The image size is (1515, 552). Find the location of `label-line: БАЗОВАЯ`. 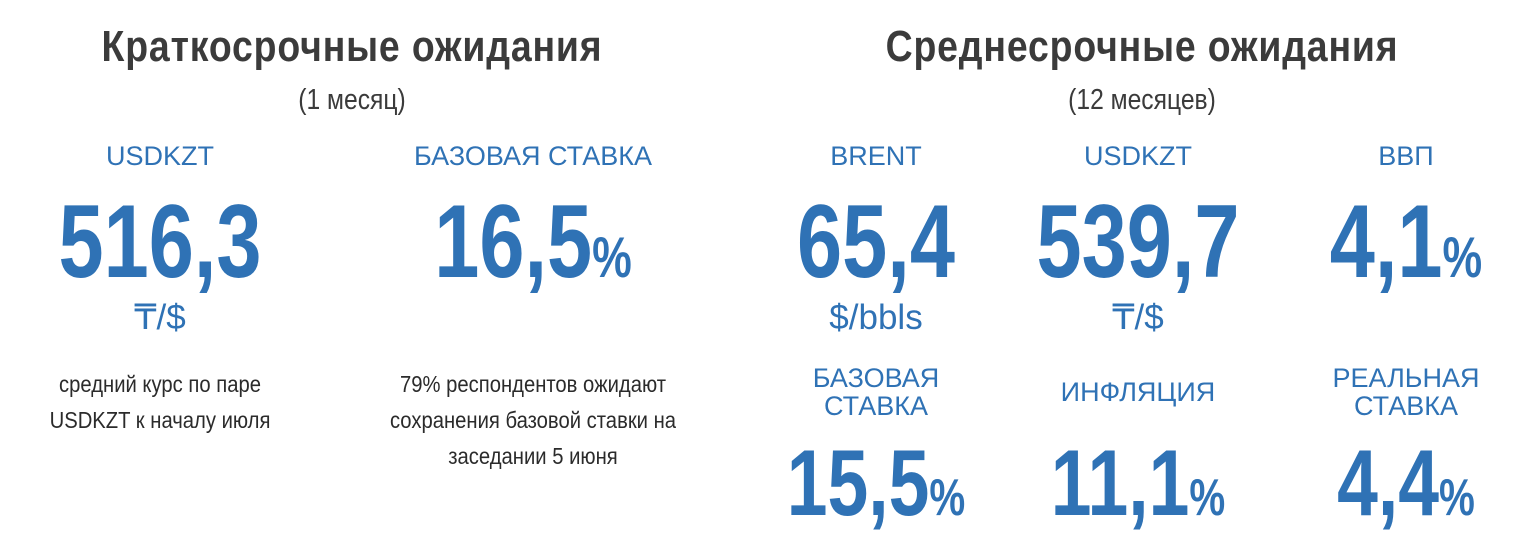

label-line: БАЗОВАЯ is located at coordinates (876, 378).